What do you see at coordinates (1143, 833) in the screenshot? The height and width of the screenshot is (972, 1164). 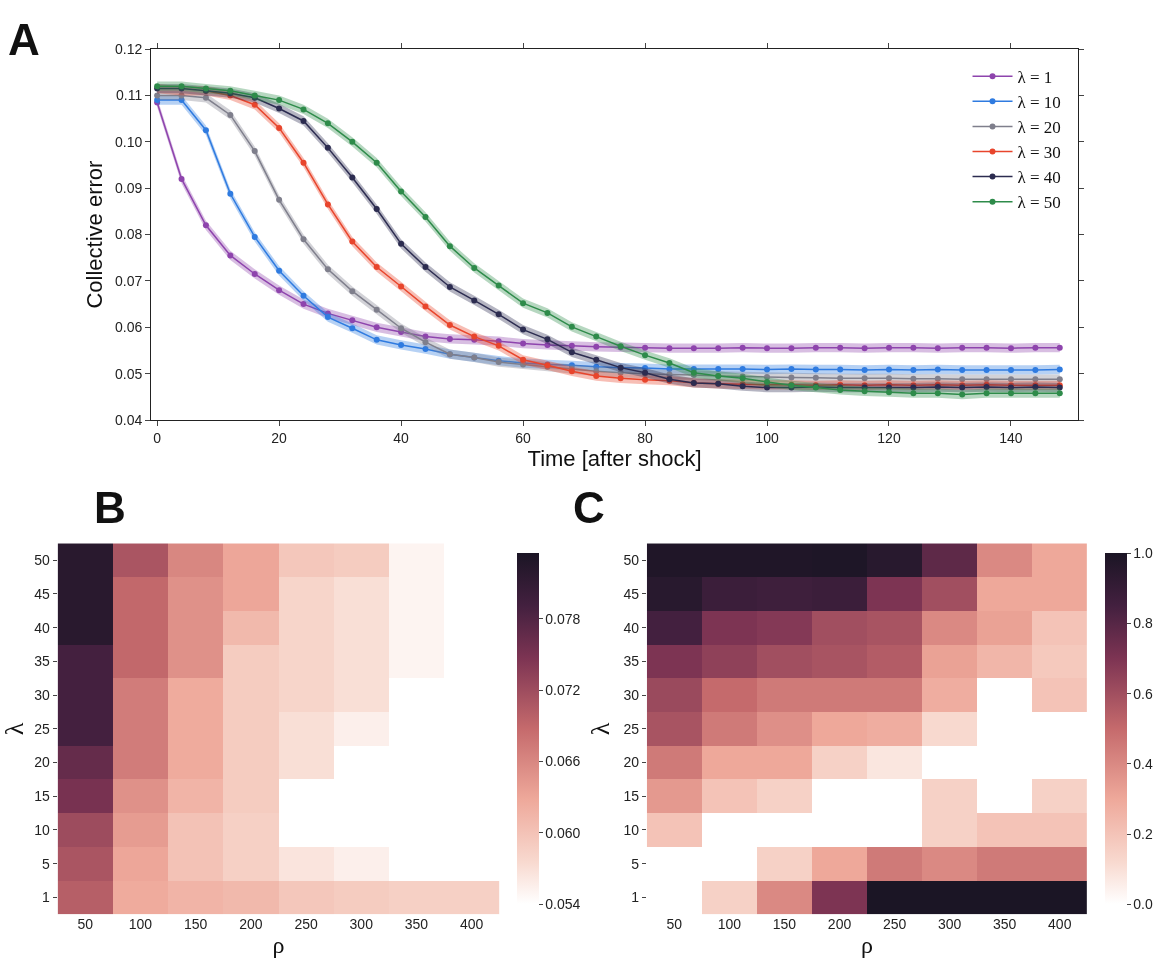 I see `color-bar-label: 0.2` at bounding box center [1143, 833].